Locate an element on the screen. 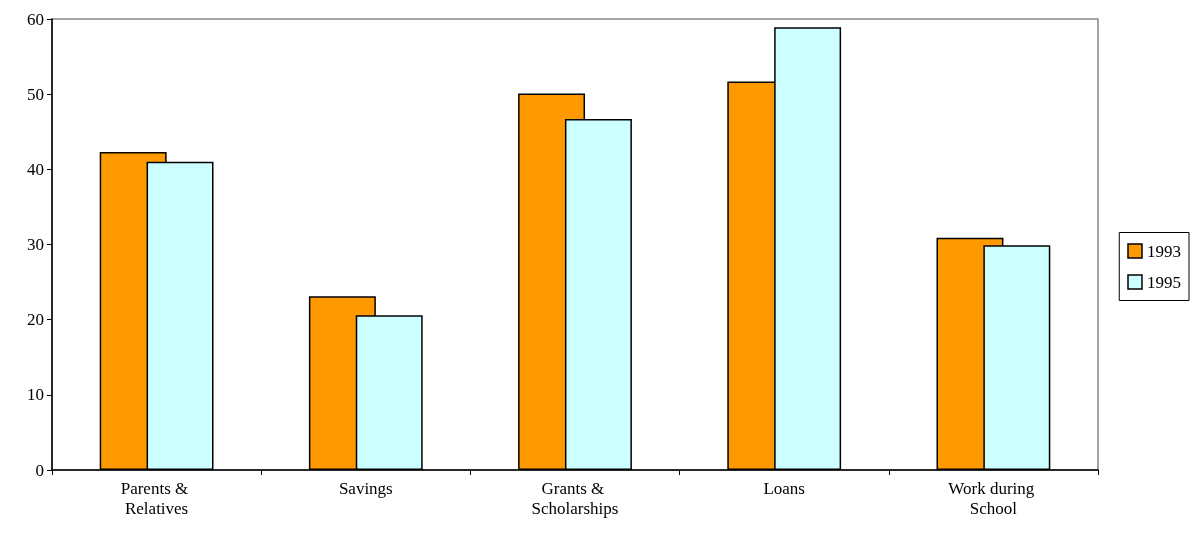 Image resolution: width=1193 pixels, height=533 pixels. y-tick-label: 0 is located at coordinates (39, 470).